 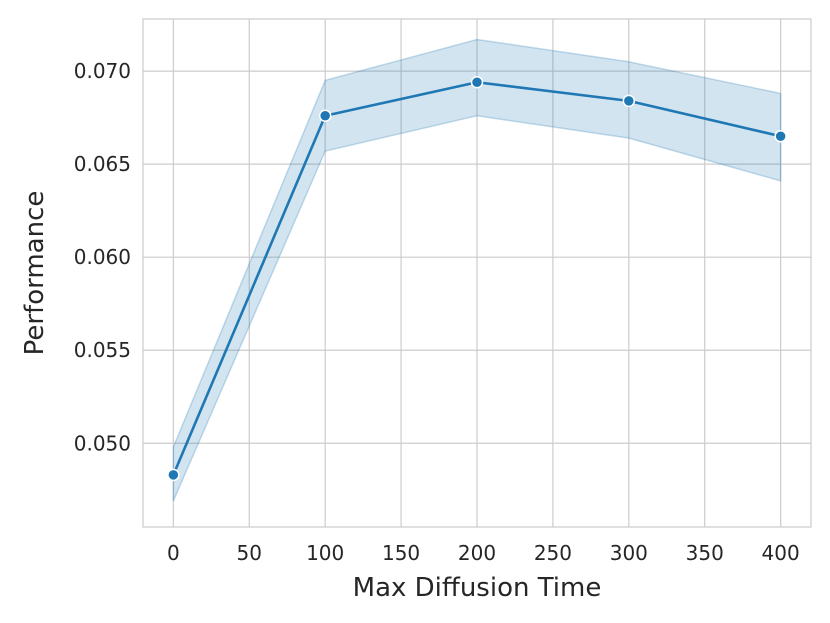 What do you see at coordinates (102, 71) in the screenshot?
I see `y-tick-label: 0.070` at bounding box center [102, 71].